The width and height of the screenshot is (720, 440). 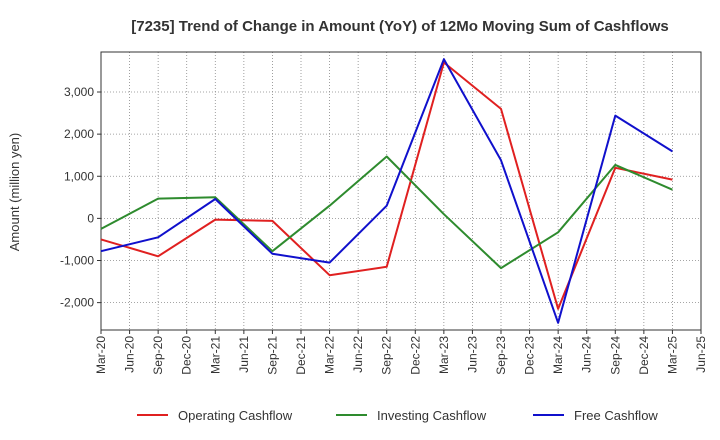 I want to click on x-tick-label: Mar-21, so click(x=215, y=355).